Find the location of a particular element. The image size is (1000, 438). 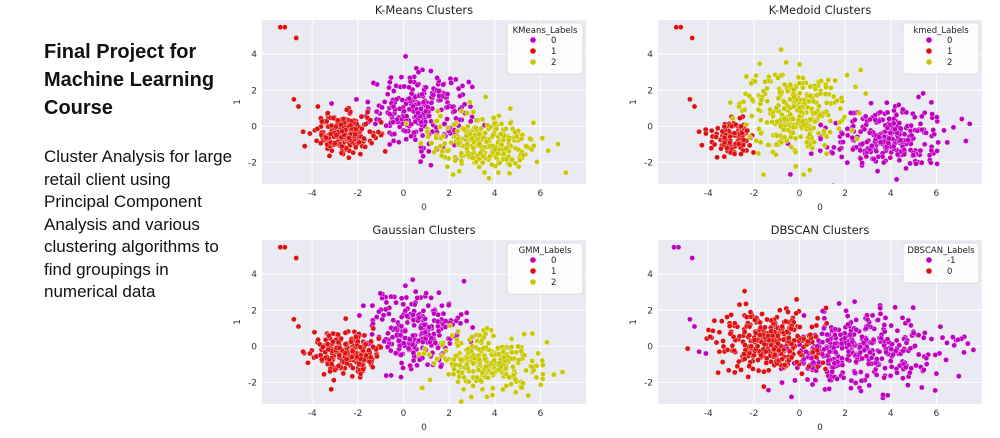

legend-marker is located at coordinates (533, 271).